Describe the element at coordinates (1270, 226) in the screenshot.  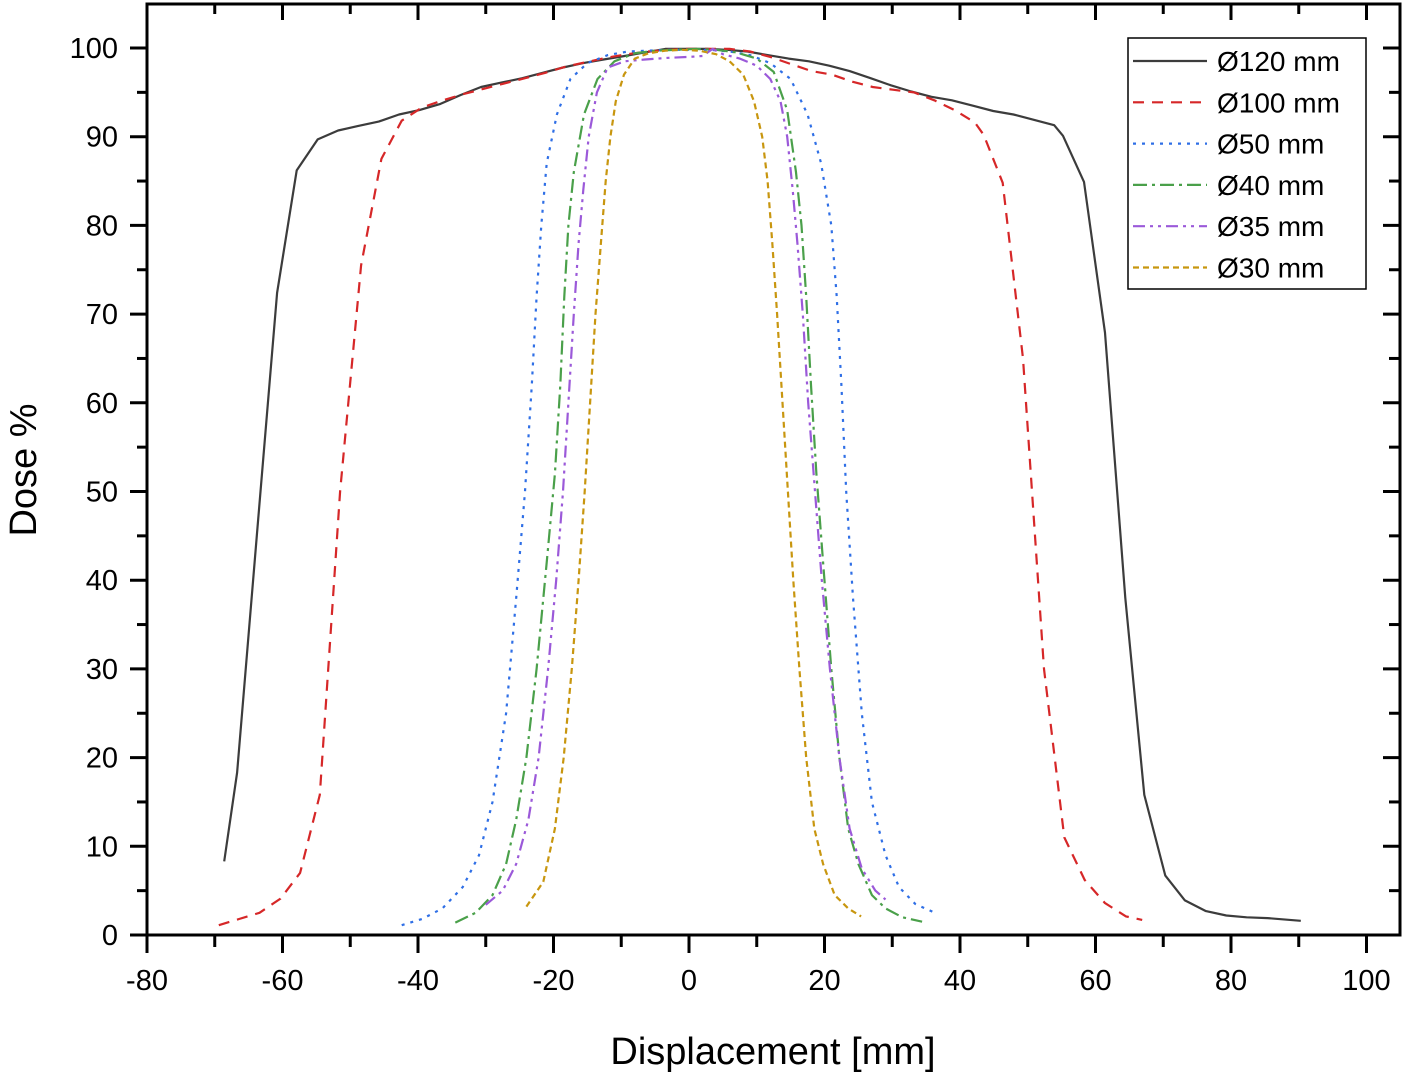
I see `legend-label-4: Ø35 mm` at that location.